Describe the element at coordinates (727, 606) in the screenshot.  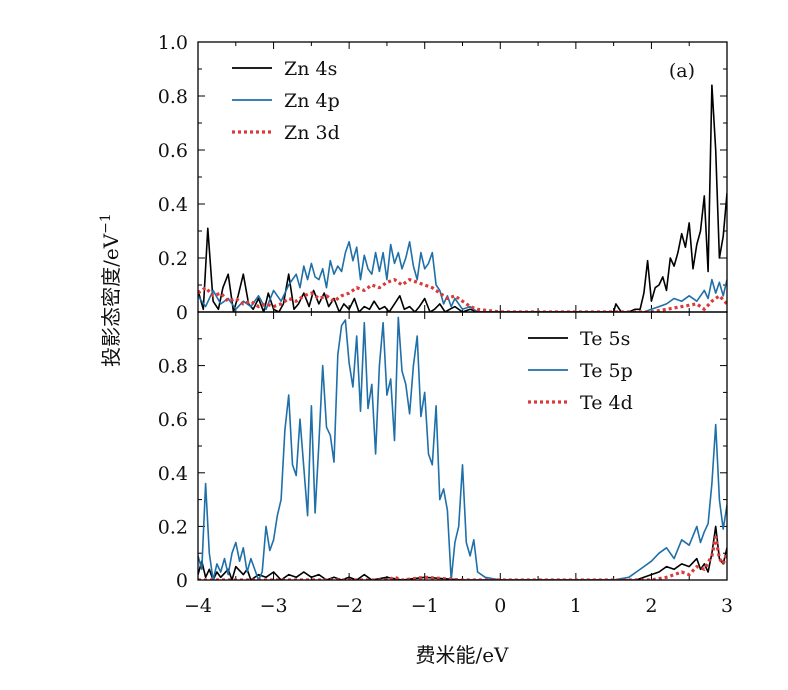
I see `x-tick-label: 3` at that location.